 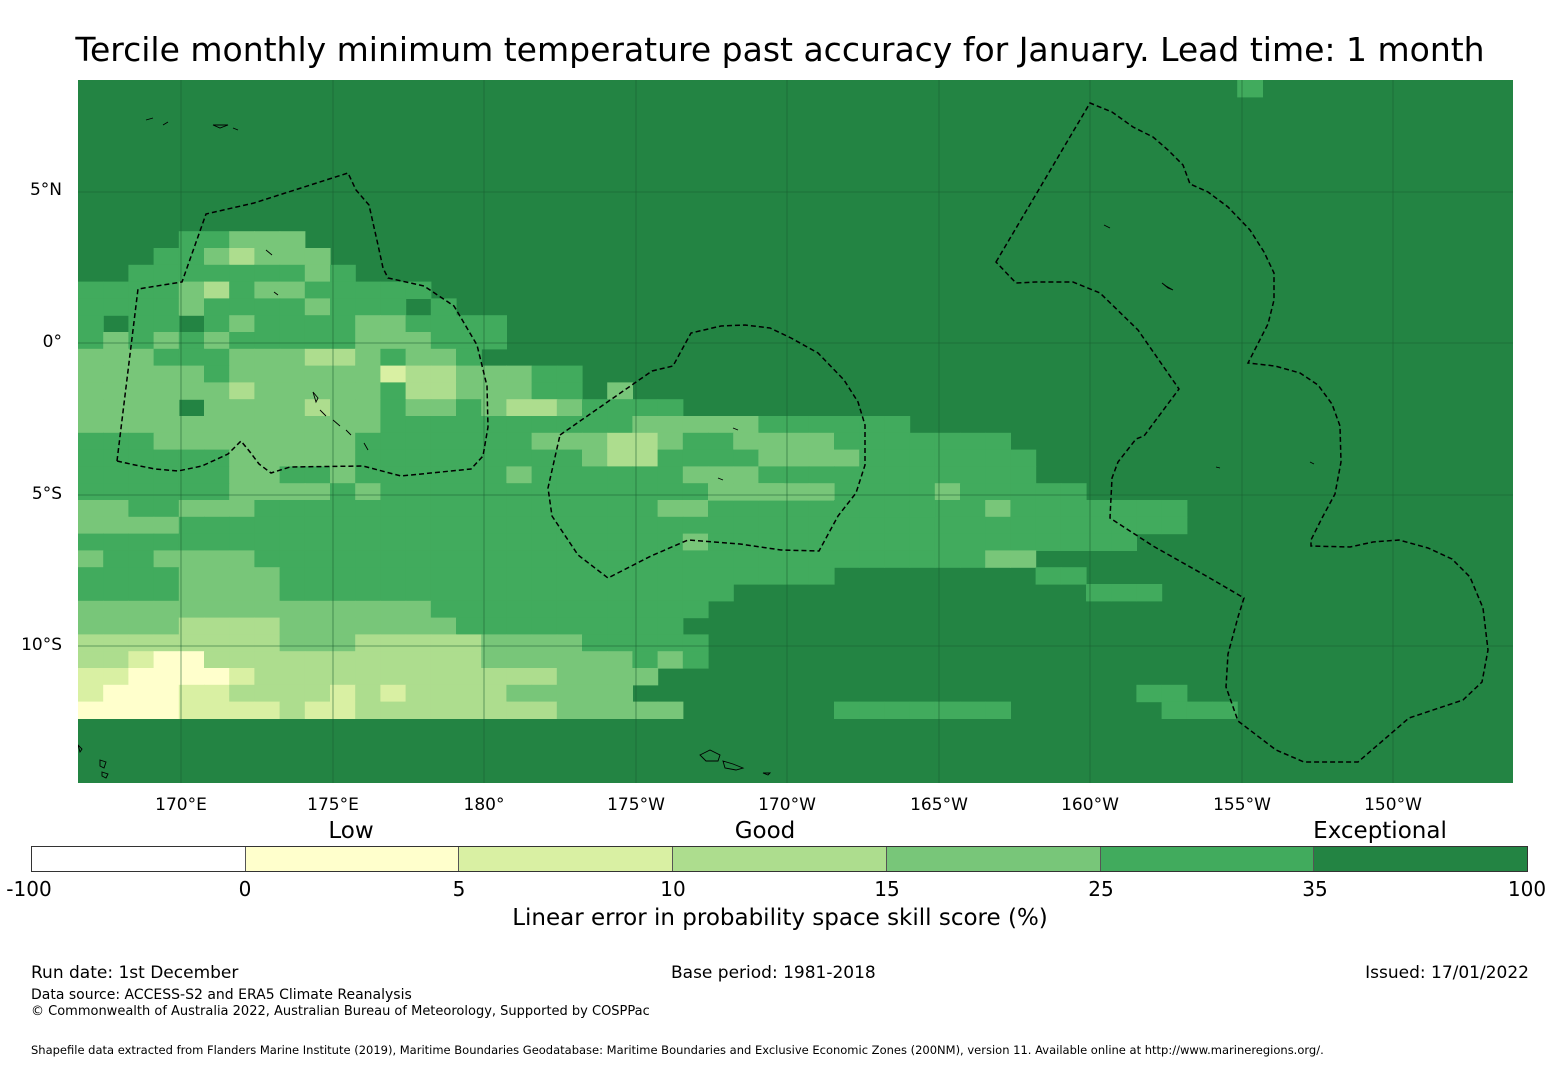 What do you see at coordinates (45, 190) in the screenshot?
I see `lat-label-5n: 5°N` at bounding box center [45, 190].